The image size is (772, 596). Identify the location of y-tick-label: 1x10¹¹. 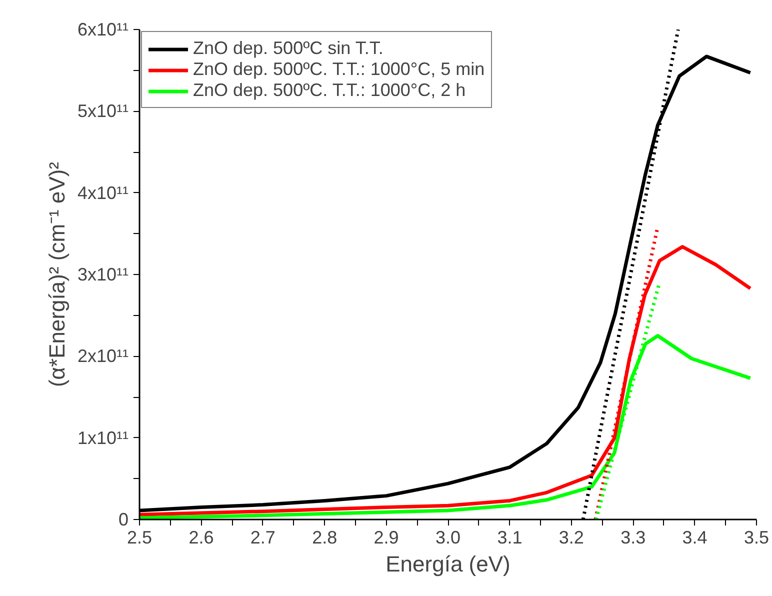
(103, 438).